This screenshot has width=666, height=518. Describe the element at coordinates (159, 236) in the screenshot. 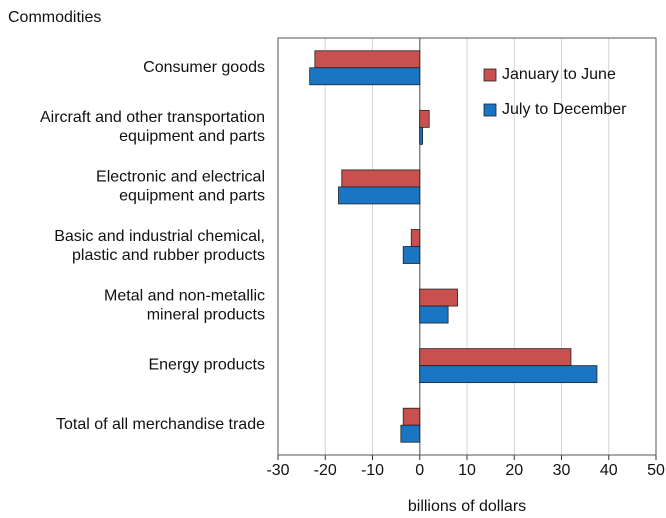

I see `y-tick-label-line: Basic and industrial chemical,` at that location.